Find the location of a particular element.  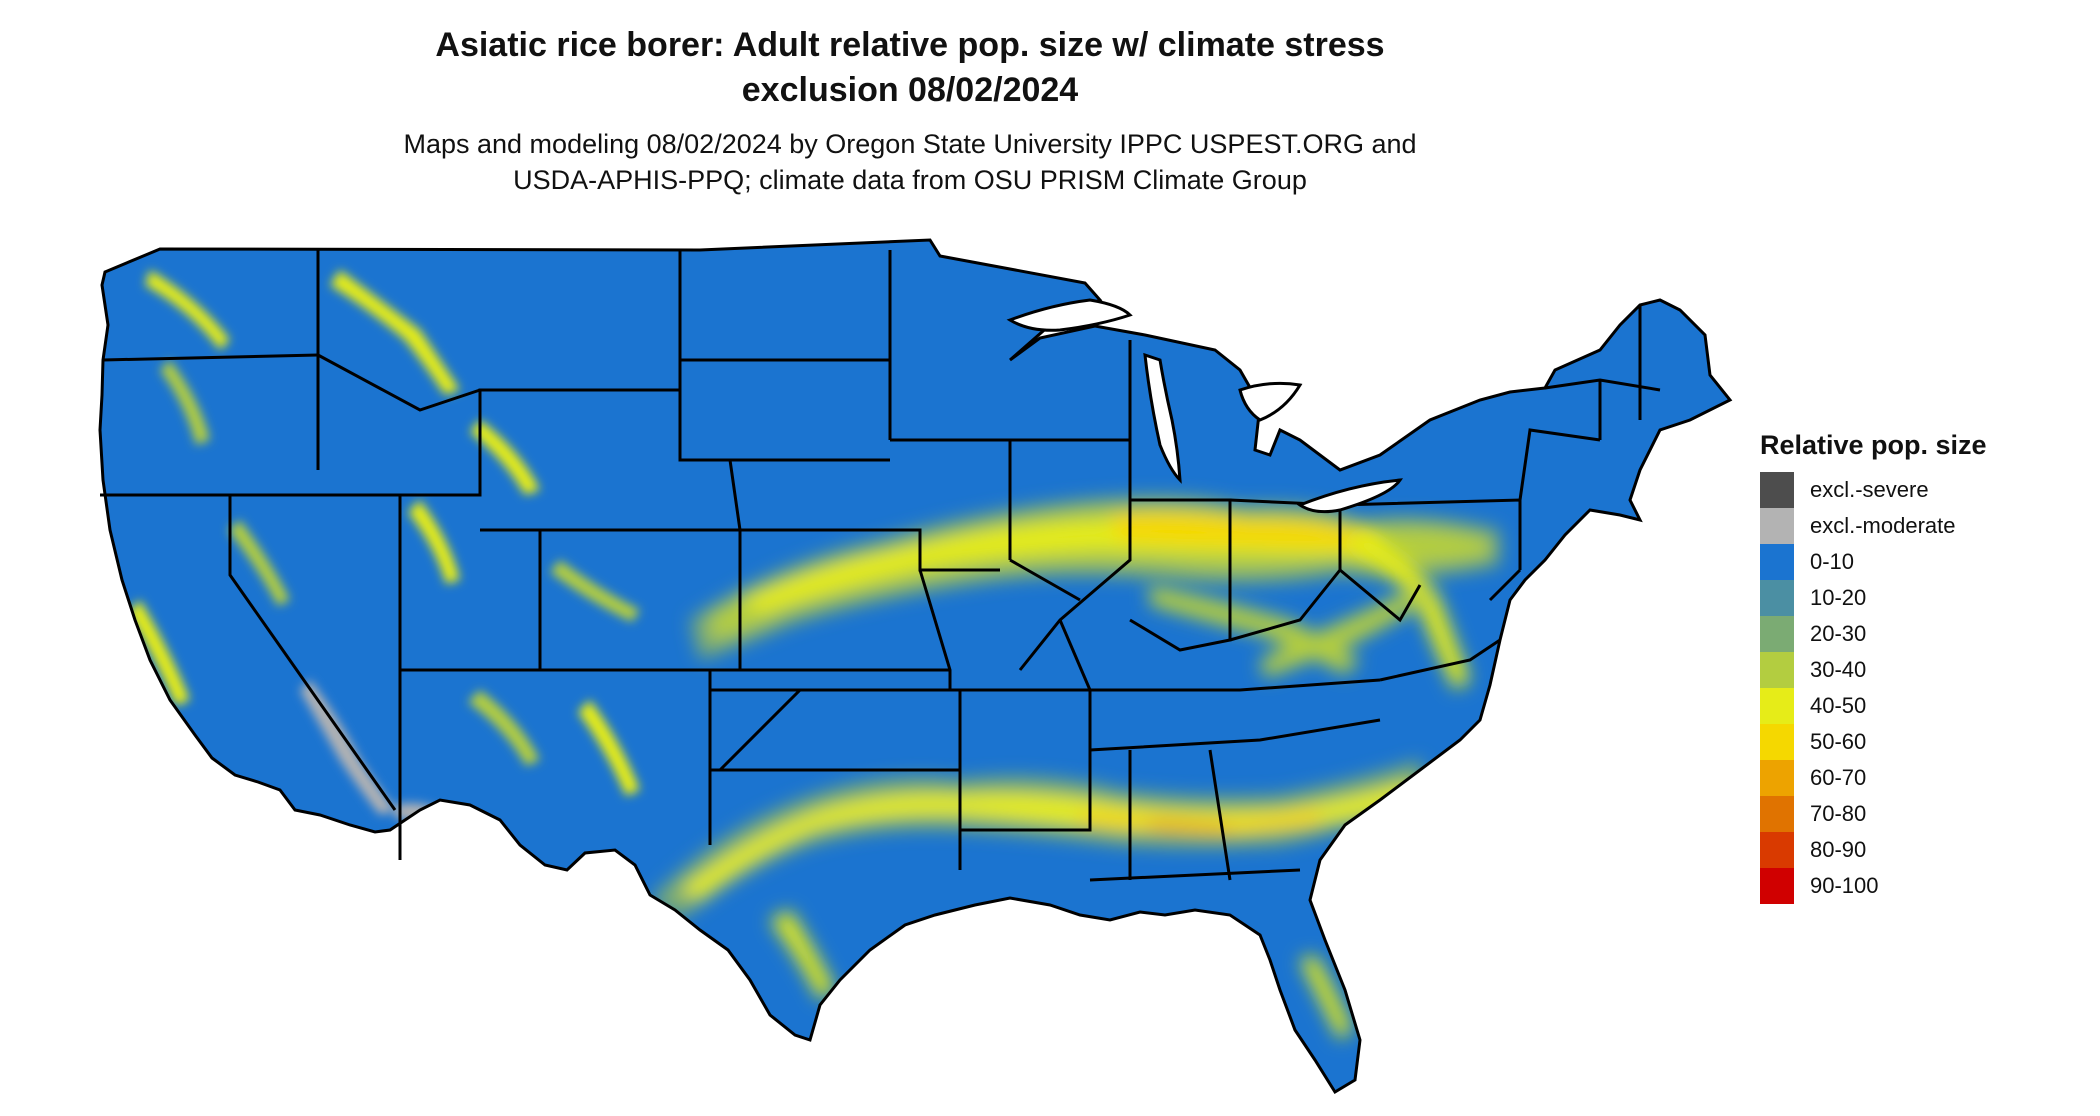

great-lakes is located at coordinates (1205, 406).